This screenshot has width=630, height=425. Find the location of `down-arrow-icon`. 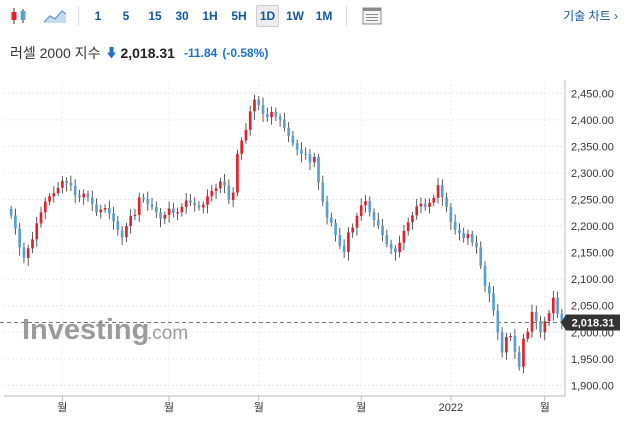

down-arrow-icon is located at coordinates (112, 53).